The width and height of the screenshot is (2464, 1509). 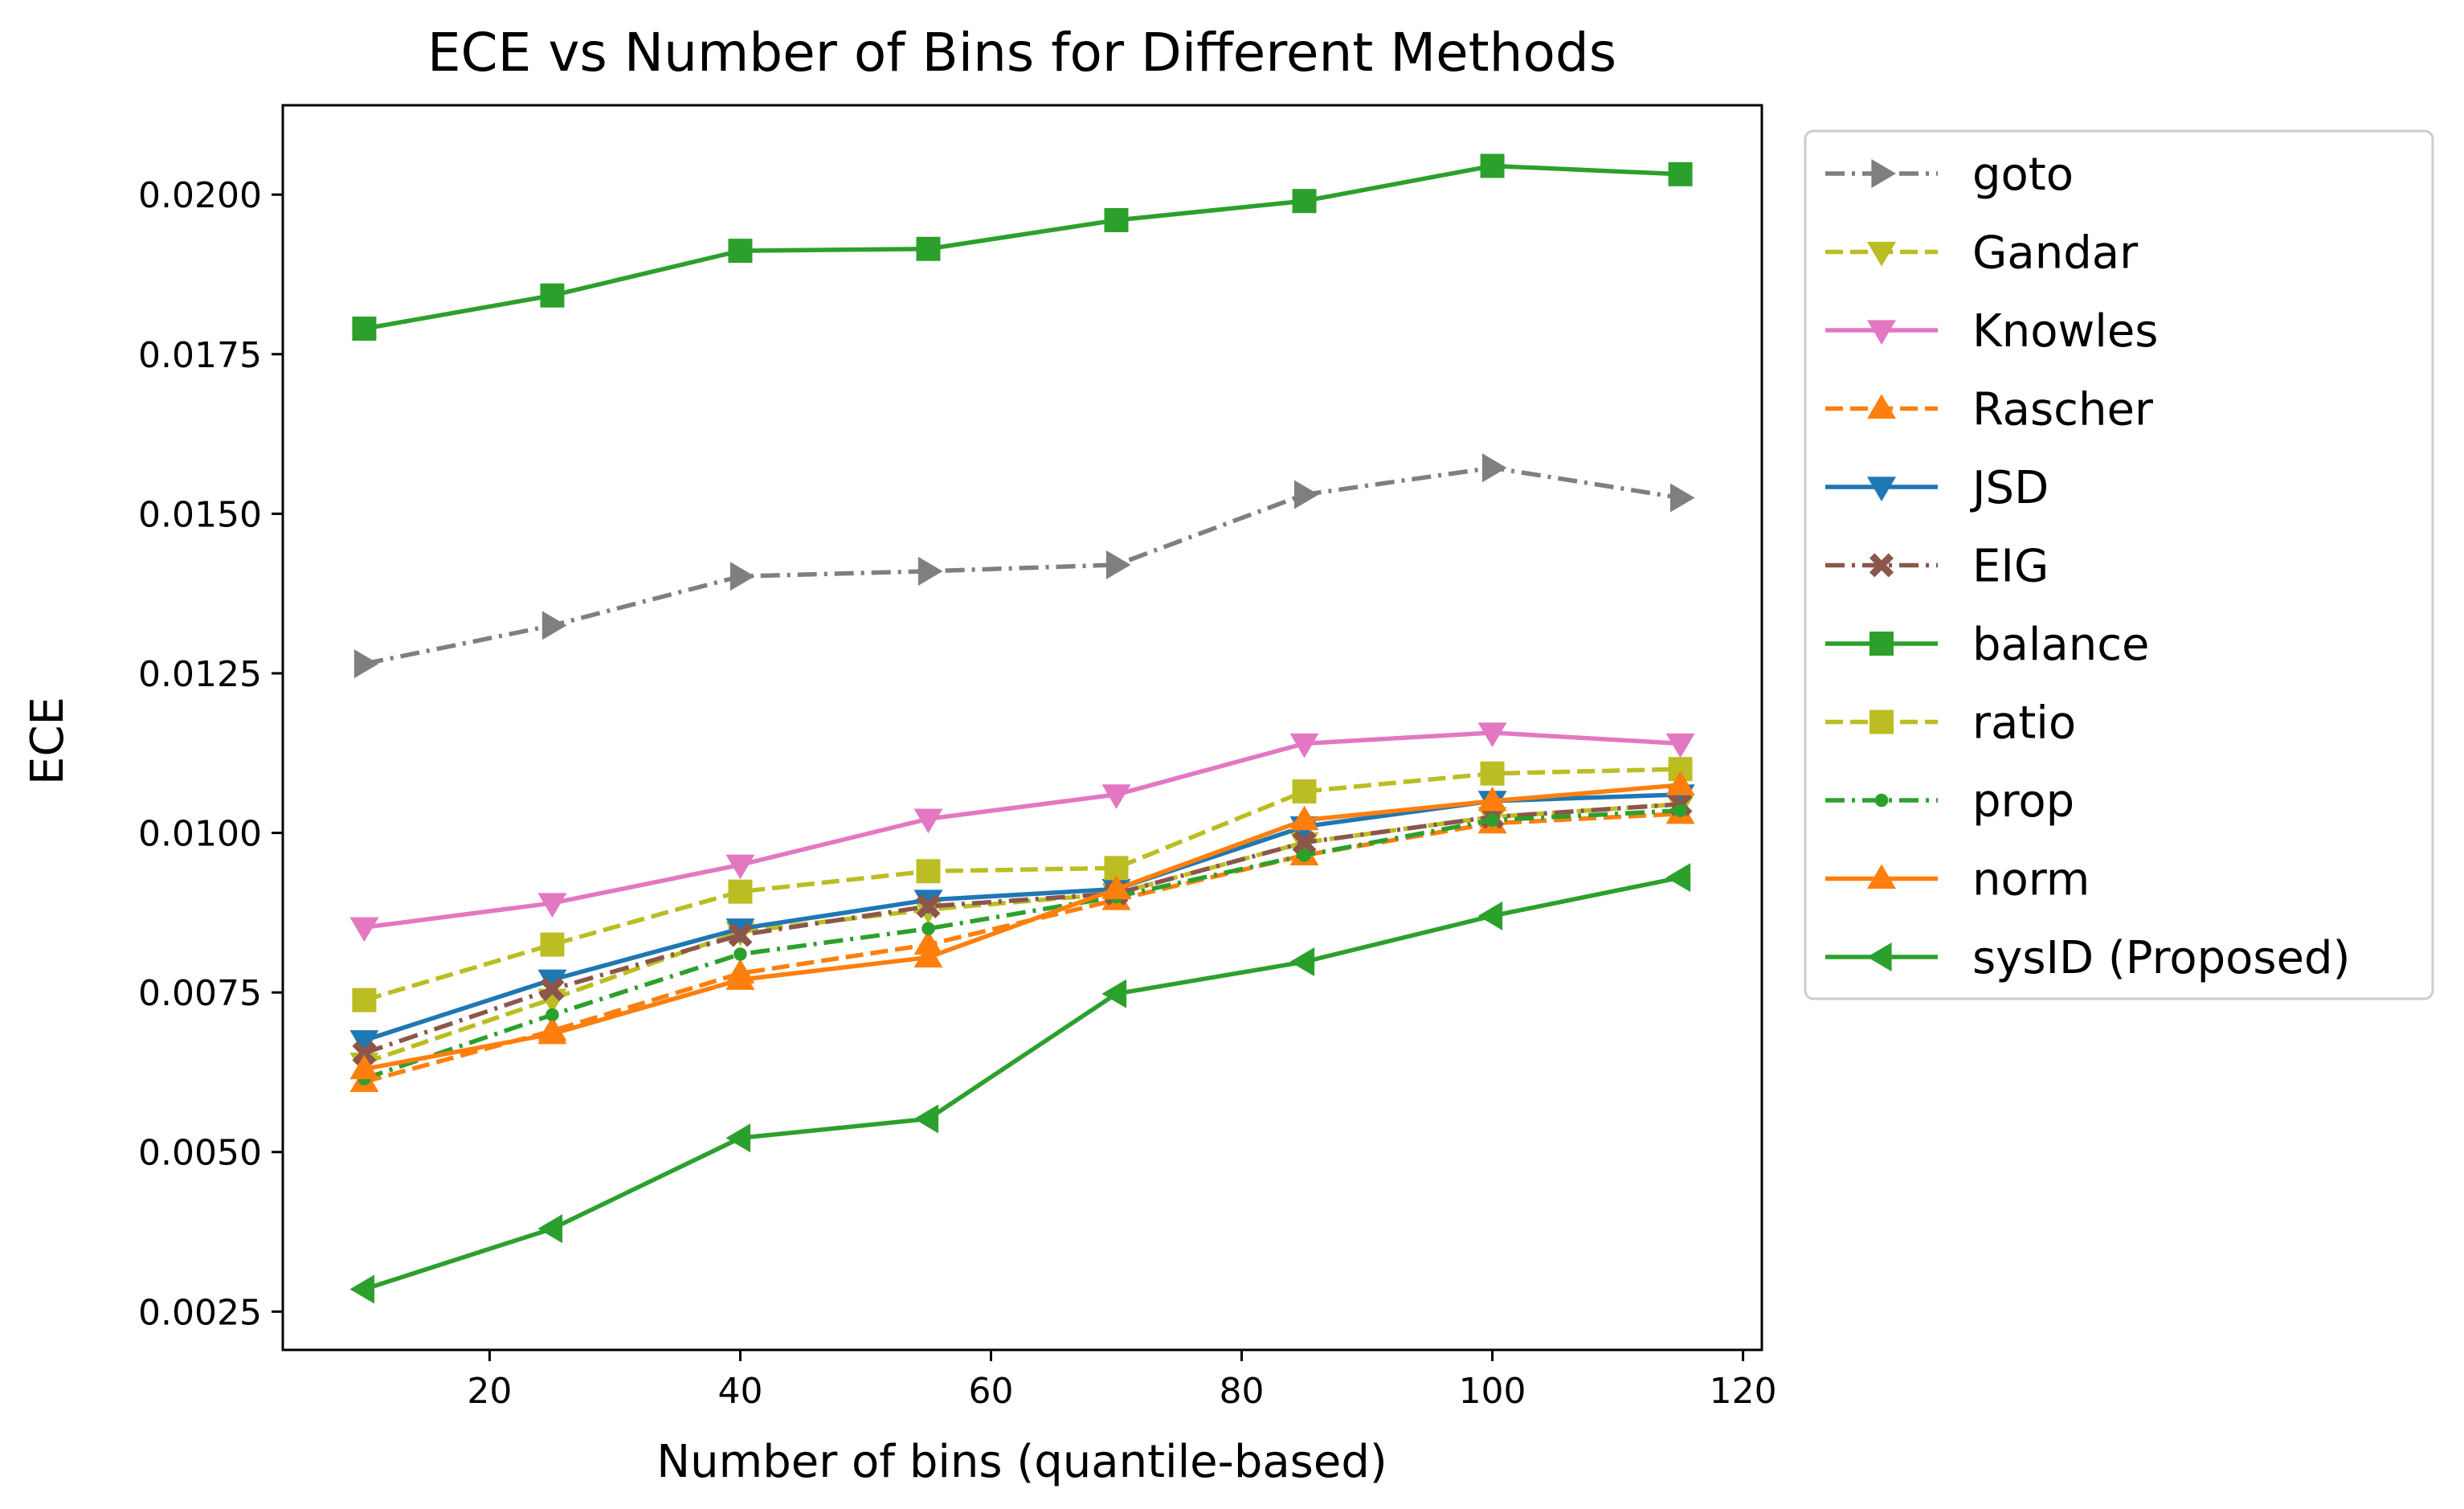 What do you see at coordinates (1242, 1391) in the screenshot?
I see `x-tick-label: 80` at bounding box center [1242, 1391].